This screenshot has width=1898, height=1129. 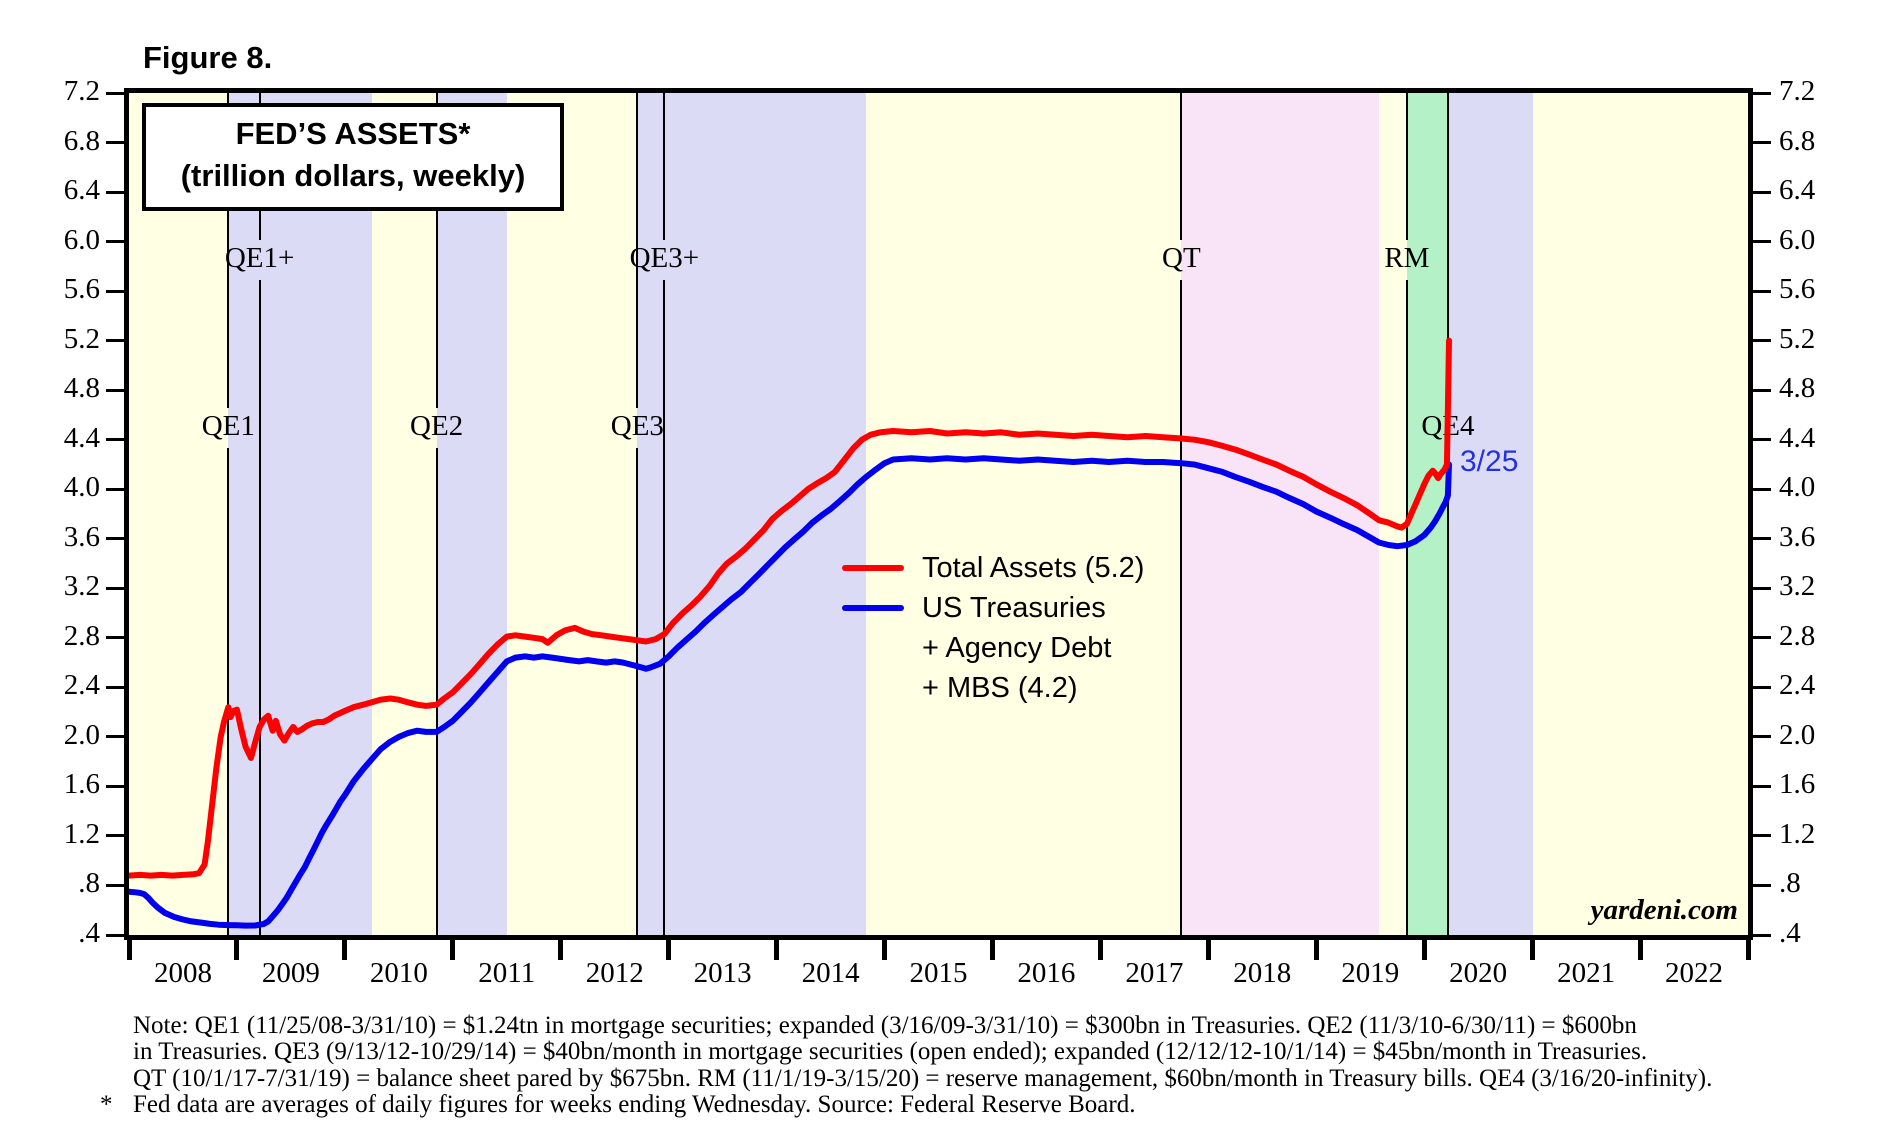 I want to click on qe4-line-seg1, so click(x=1447, y=250).